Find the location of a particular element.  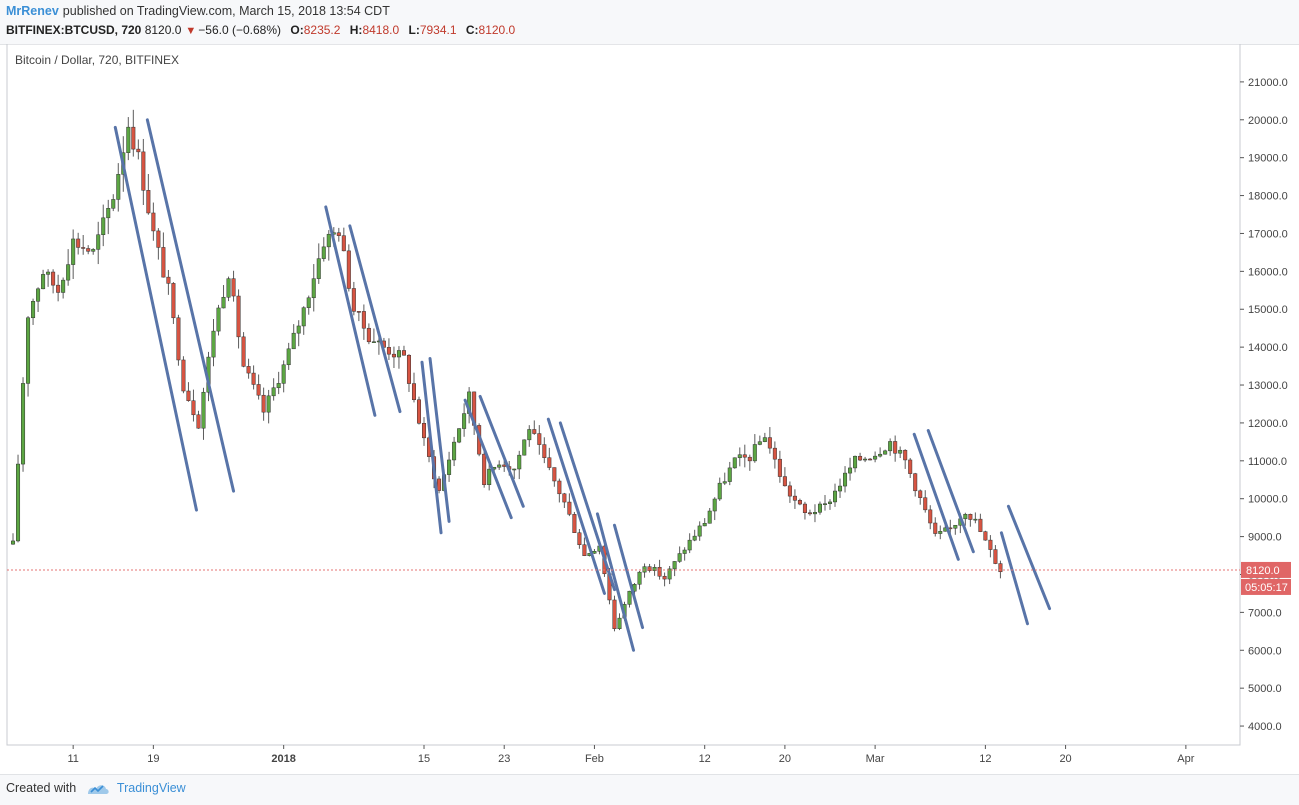

countdown-label: 05:05:17 is located at coordinates (1266, 588).